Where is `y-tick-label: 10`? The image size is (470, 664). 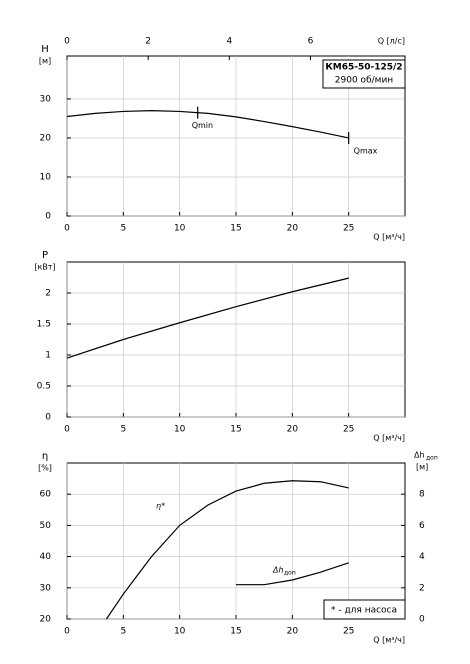 y-tick-label: 10 is located at coordinates (46, 177).